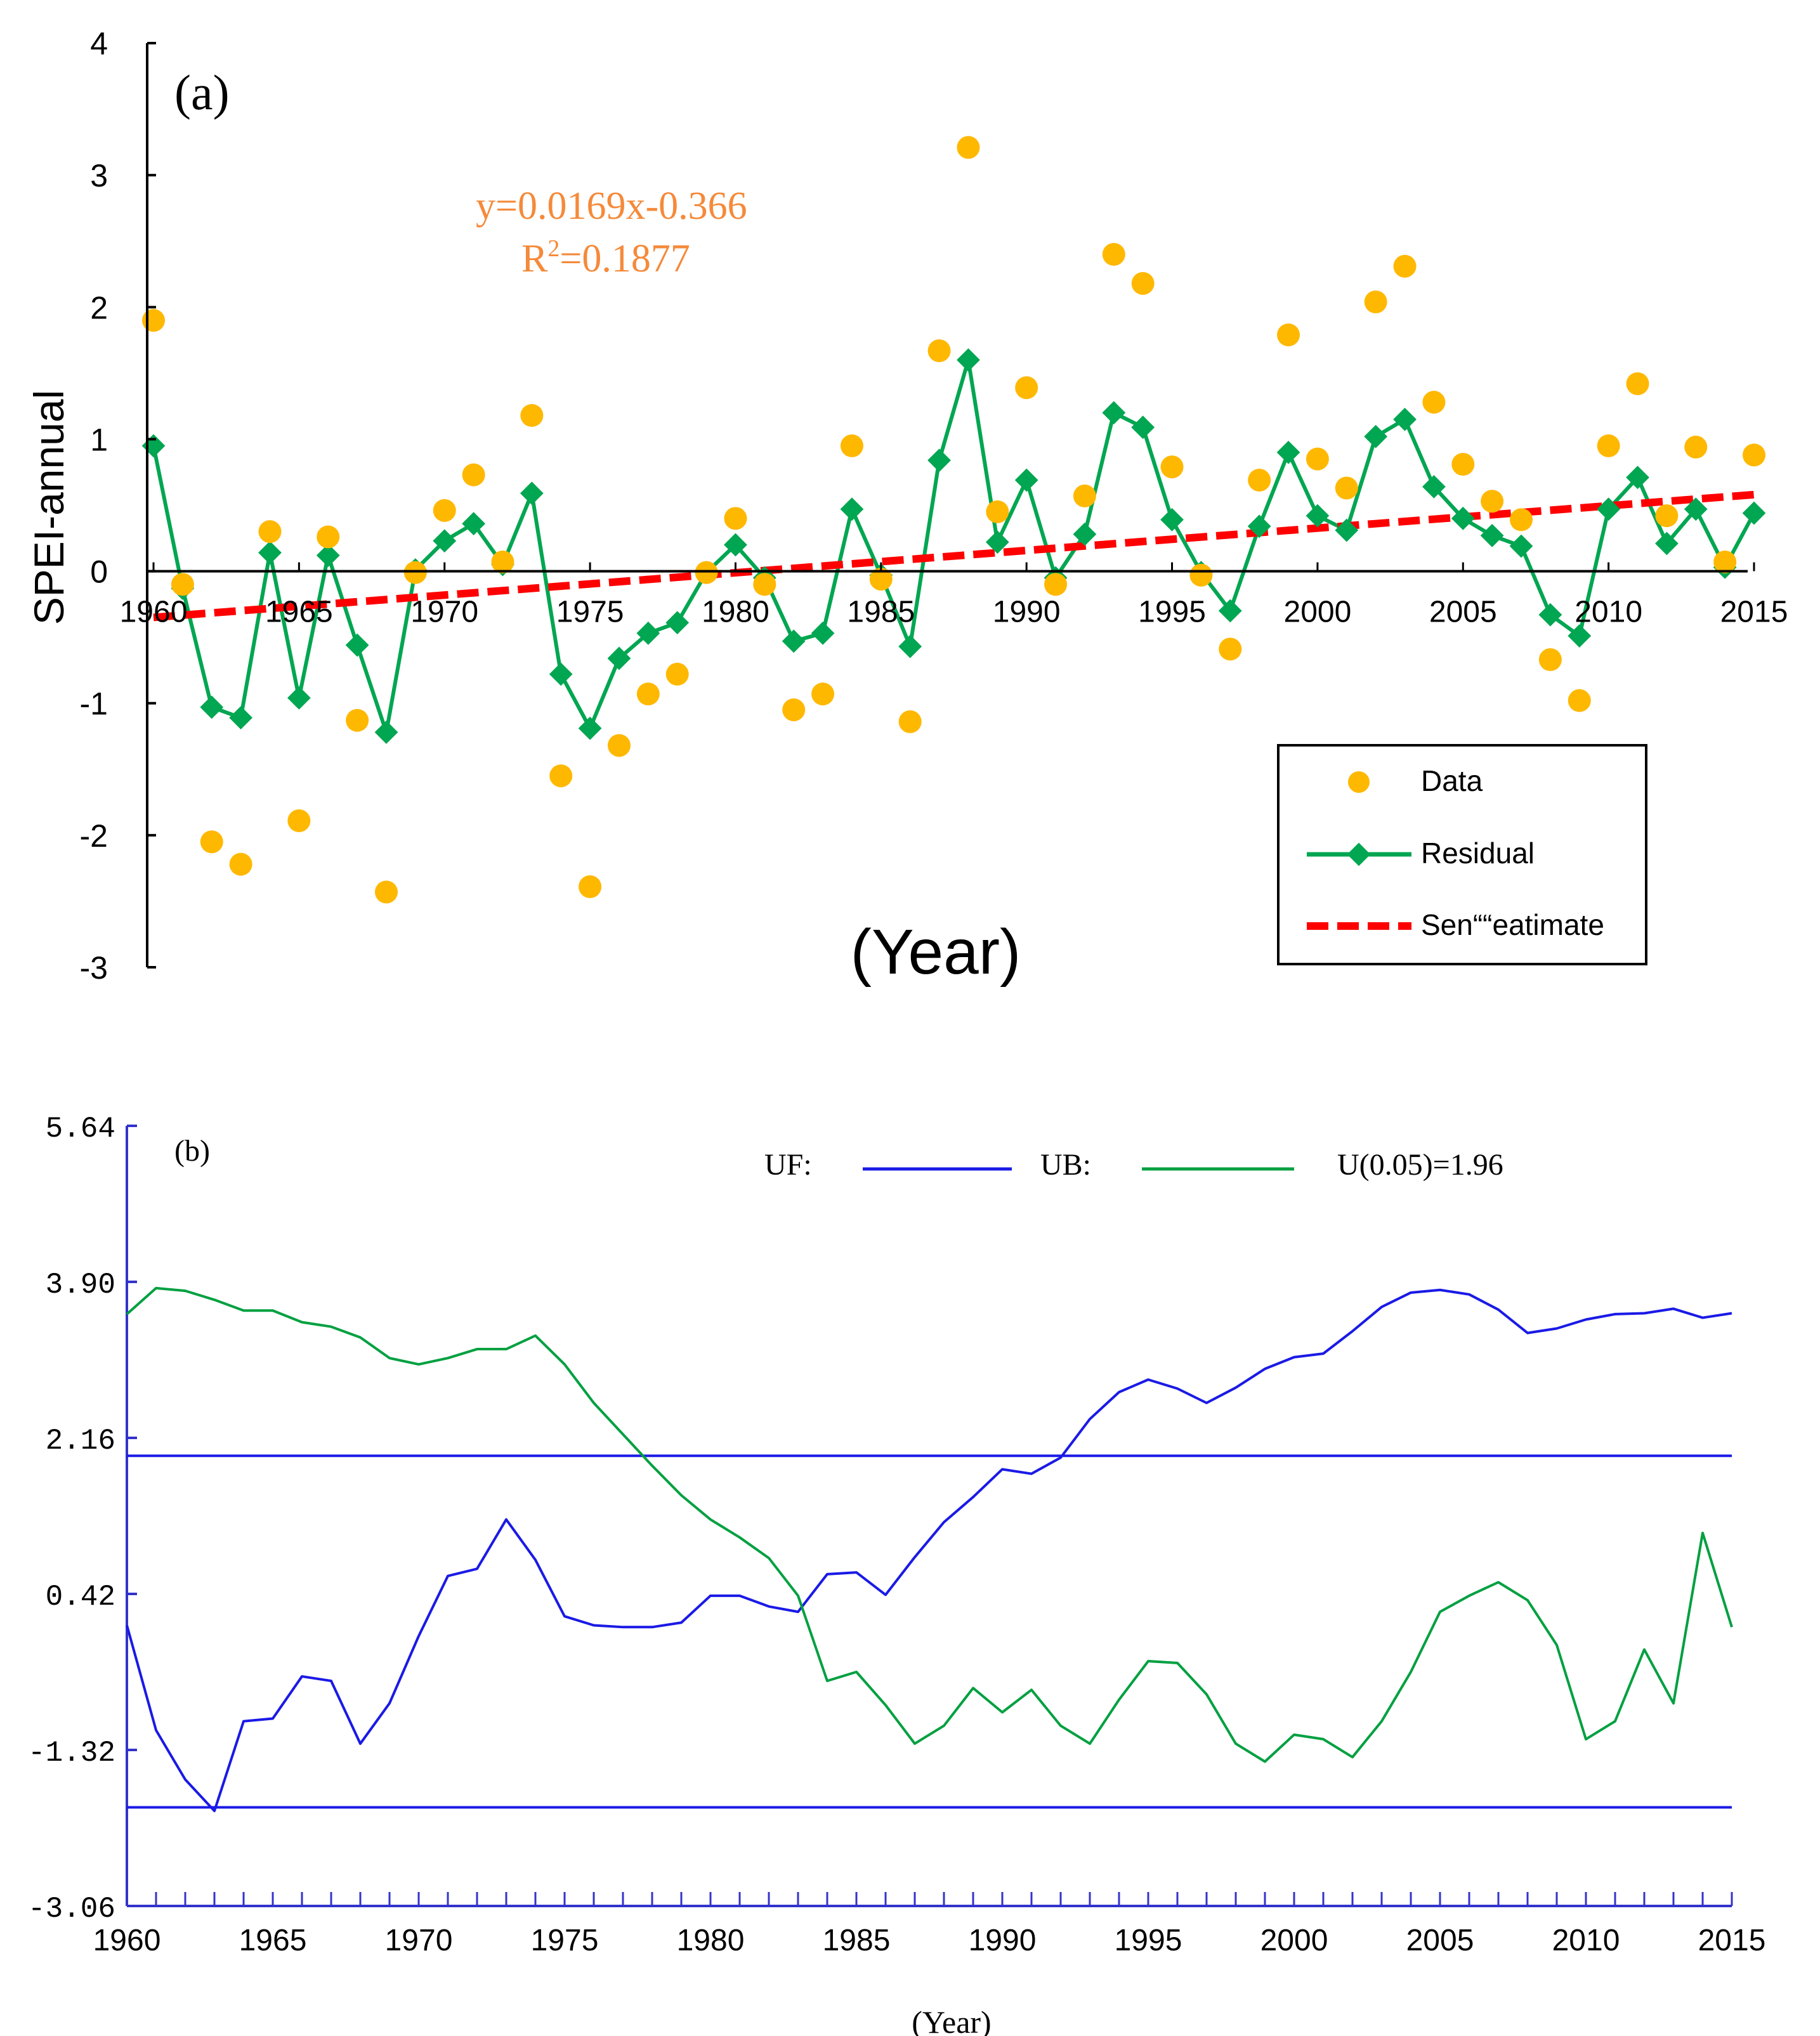 This screenshot has width=1820, height=2036. What do you see at coordinates (419, 1940) in the screenshot?
I see `panel-b-x-tick-label: 1970` at bounding box center [419, 1940].